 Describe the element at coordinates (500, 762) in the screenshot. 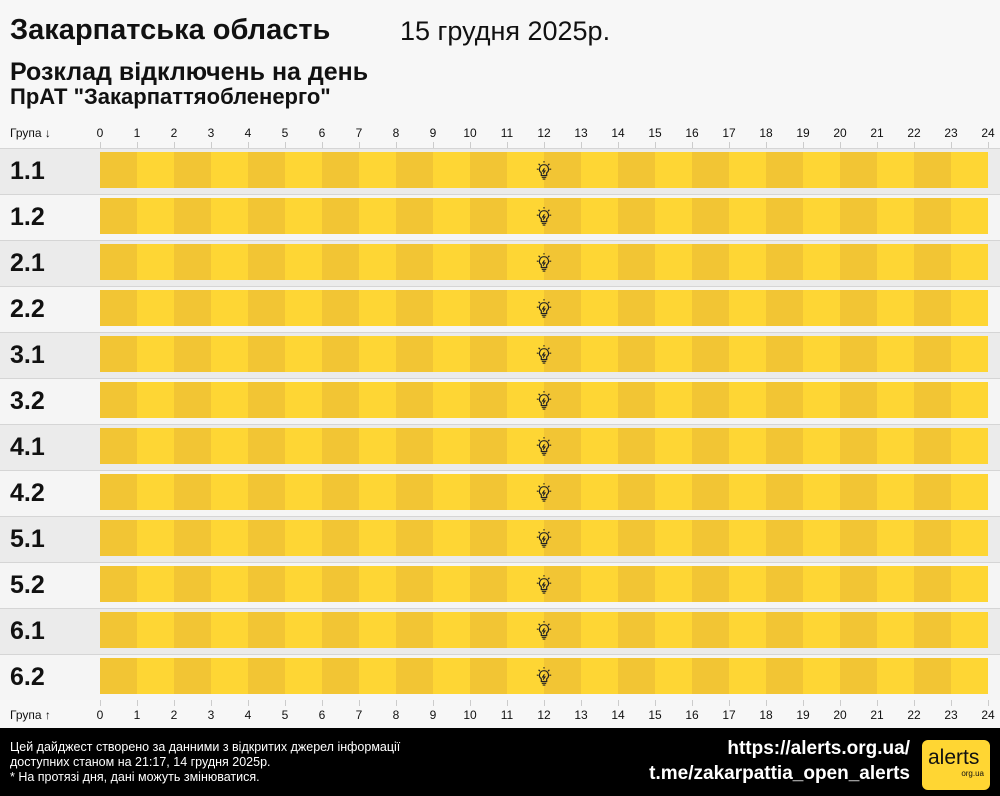

I see `footer` at that location.